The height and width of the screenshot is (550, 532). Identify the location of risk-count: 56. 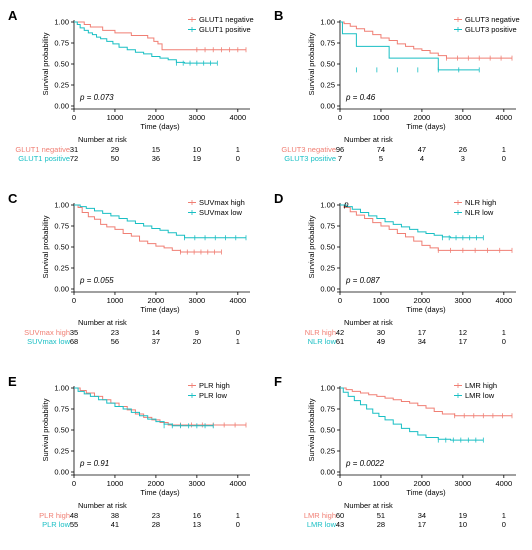
(115, 341).